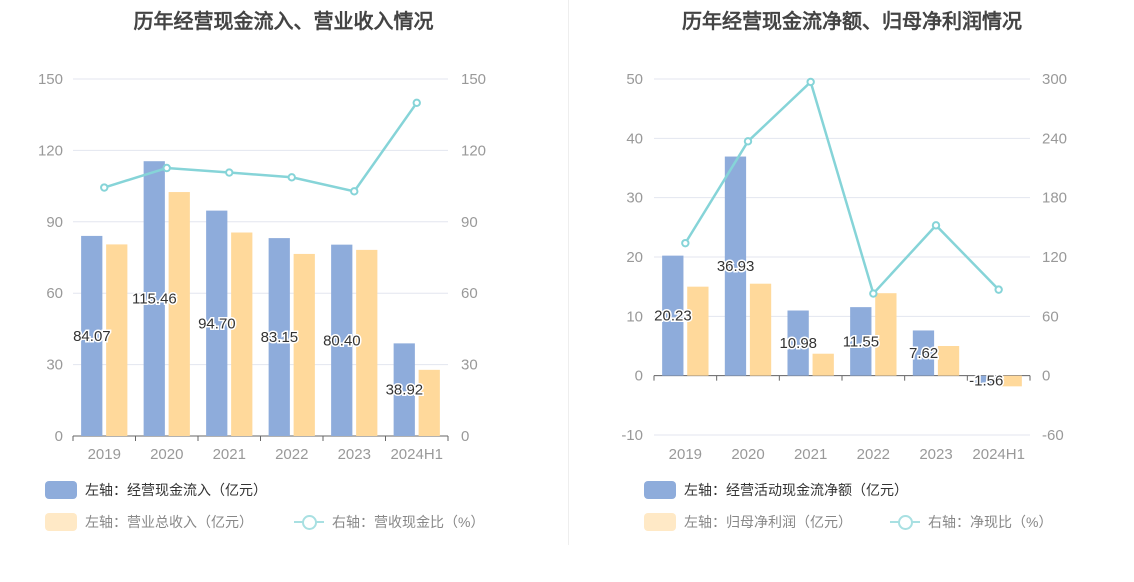  Describe the element at coordinates (673, 316) in the screenshot. I see `bar-data-label: 20.23` at that location.